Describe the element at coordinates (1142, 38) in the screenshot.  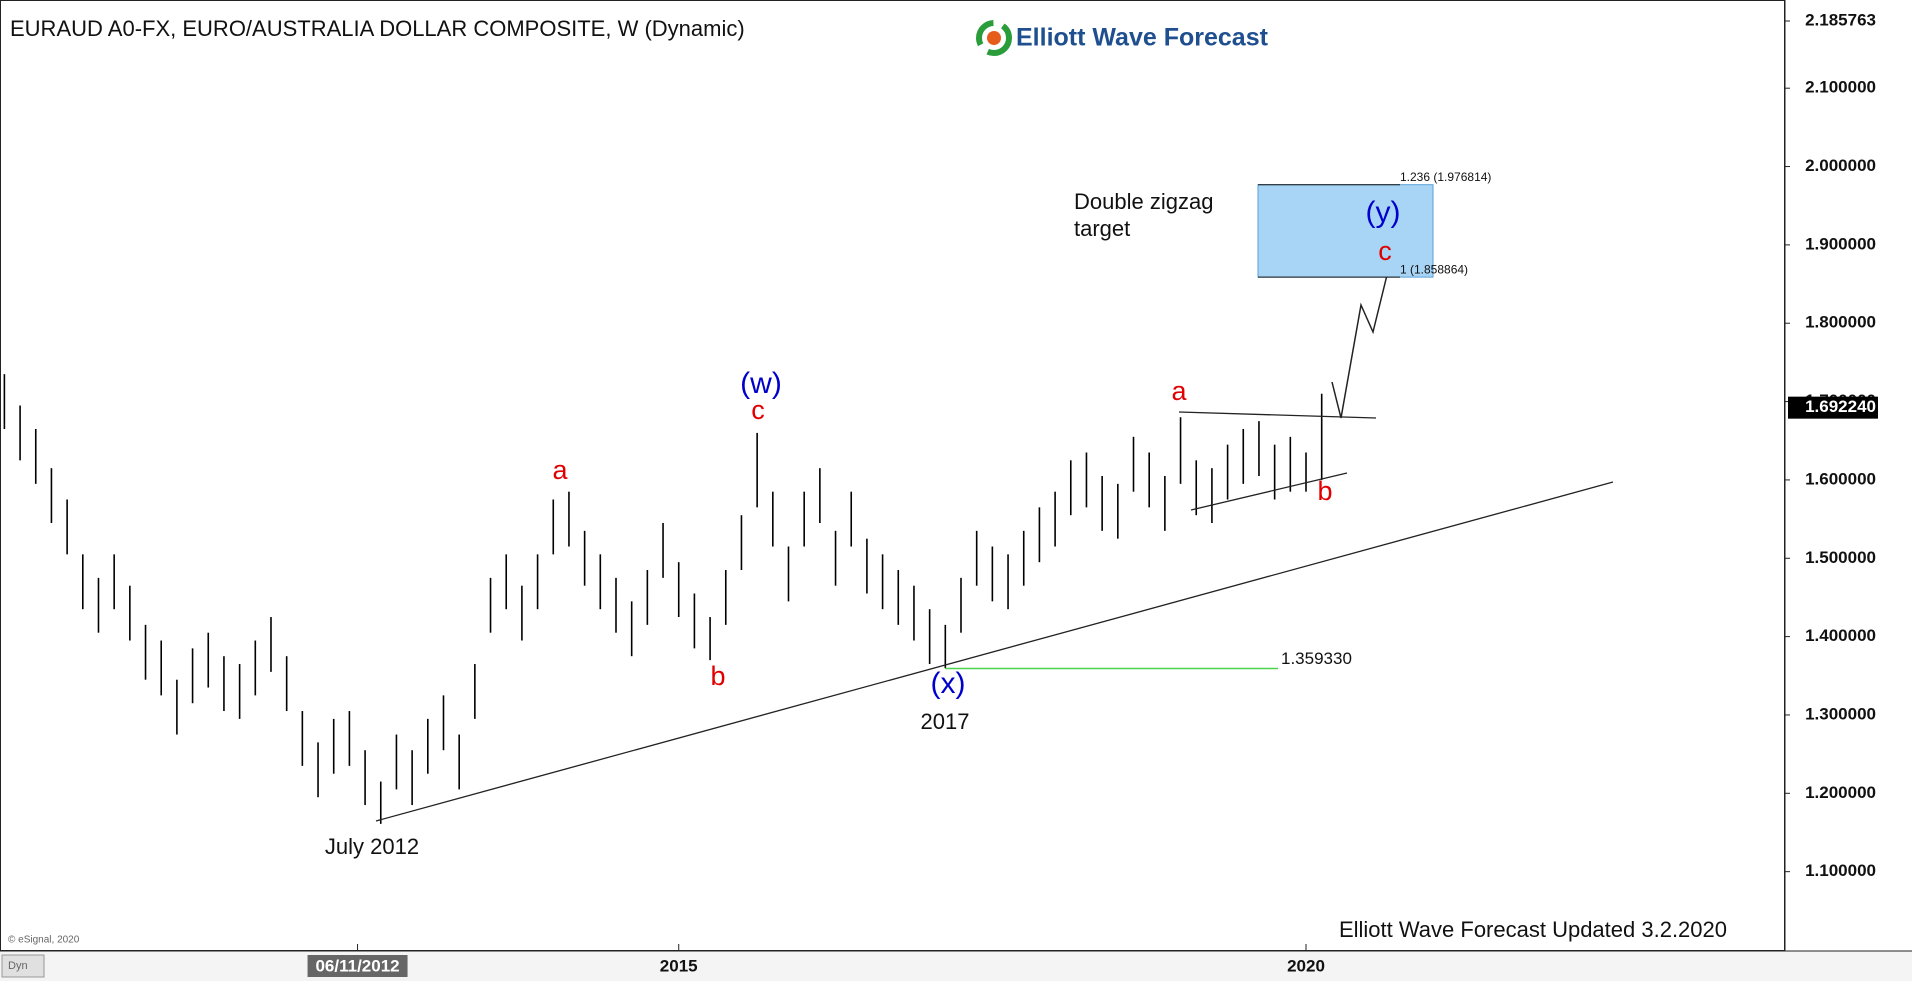
I see `logo-text: Elliott Wave Forecast` at that location.